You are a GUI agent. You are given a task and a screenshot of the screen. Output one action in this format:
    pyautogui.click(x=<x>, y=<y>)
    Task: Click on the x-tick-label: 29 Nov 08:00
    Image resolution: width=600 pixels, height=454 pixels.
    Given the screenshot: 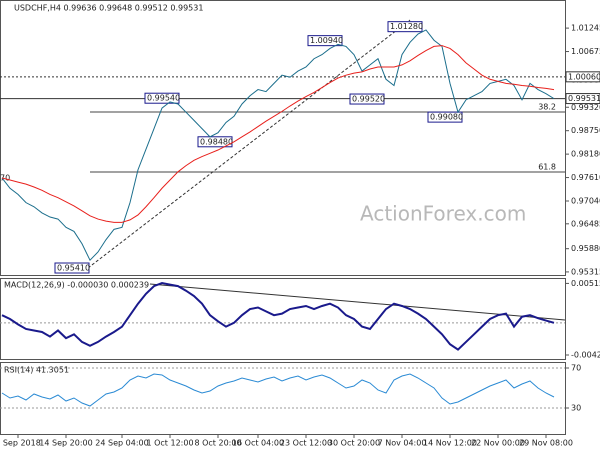 What is the action you would take?
    pyautogui.click(x=546, y=443)
    